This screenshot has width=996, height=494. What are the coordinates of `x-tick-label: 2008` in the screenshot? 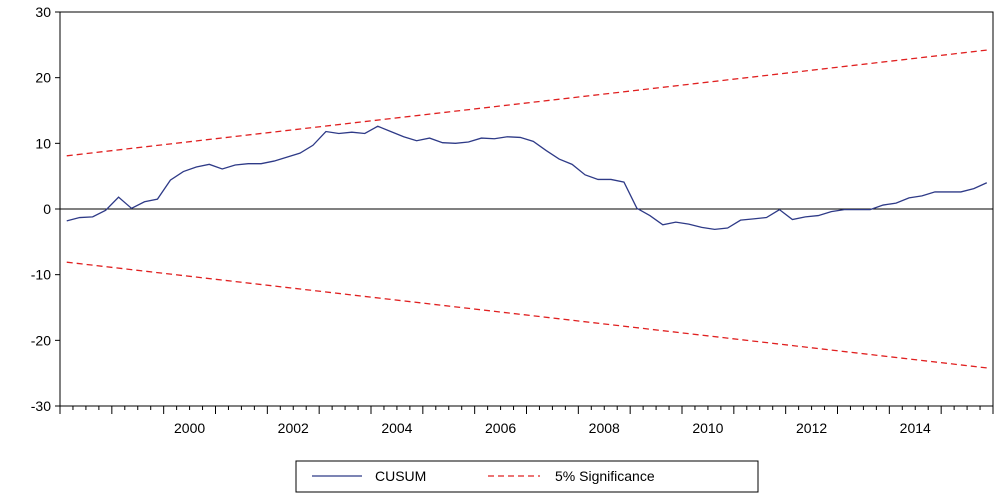 It's located at (604, 428).